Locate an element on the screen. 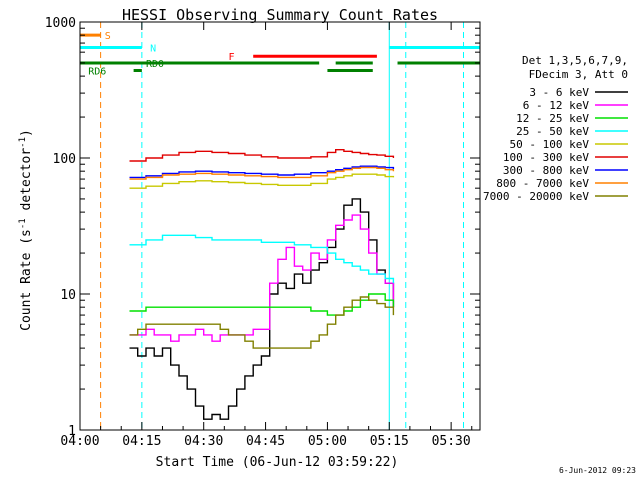 The height and width of the screenshot is (480, 640). status-bar-label-n: N is located at coordinates (153, 48).